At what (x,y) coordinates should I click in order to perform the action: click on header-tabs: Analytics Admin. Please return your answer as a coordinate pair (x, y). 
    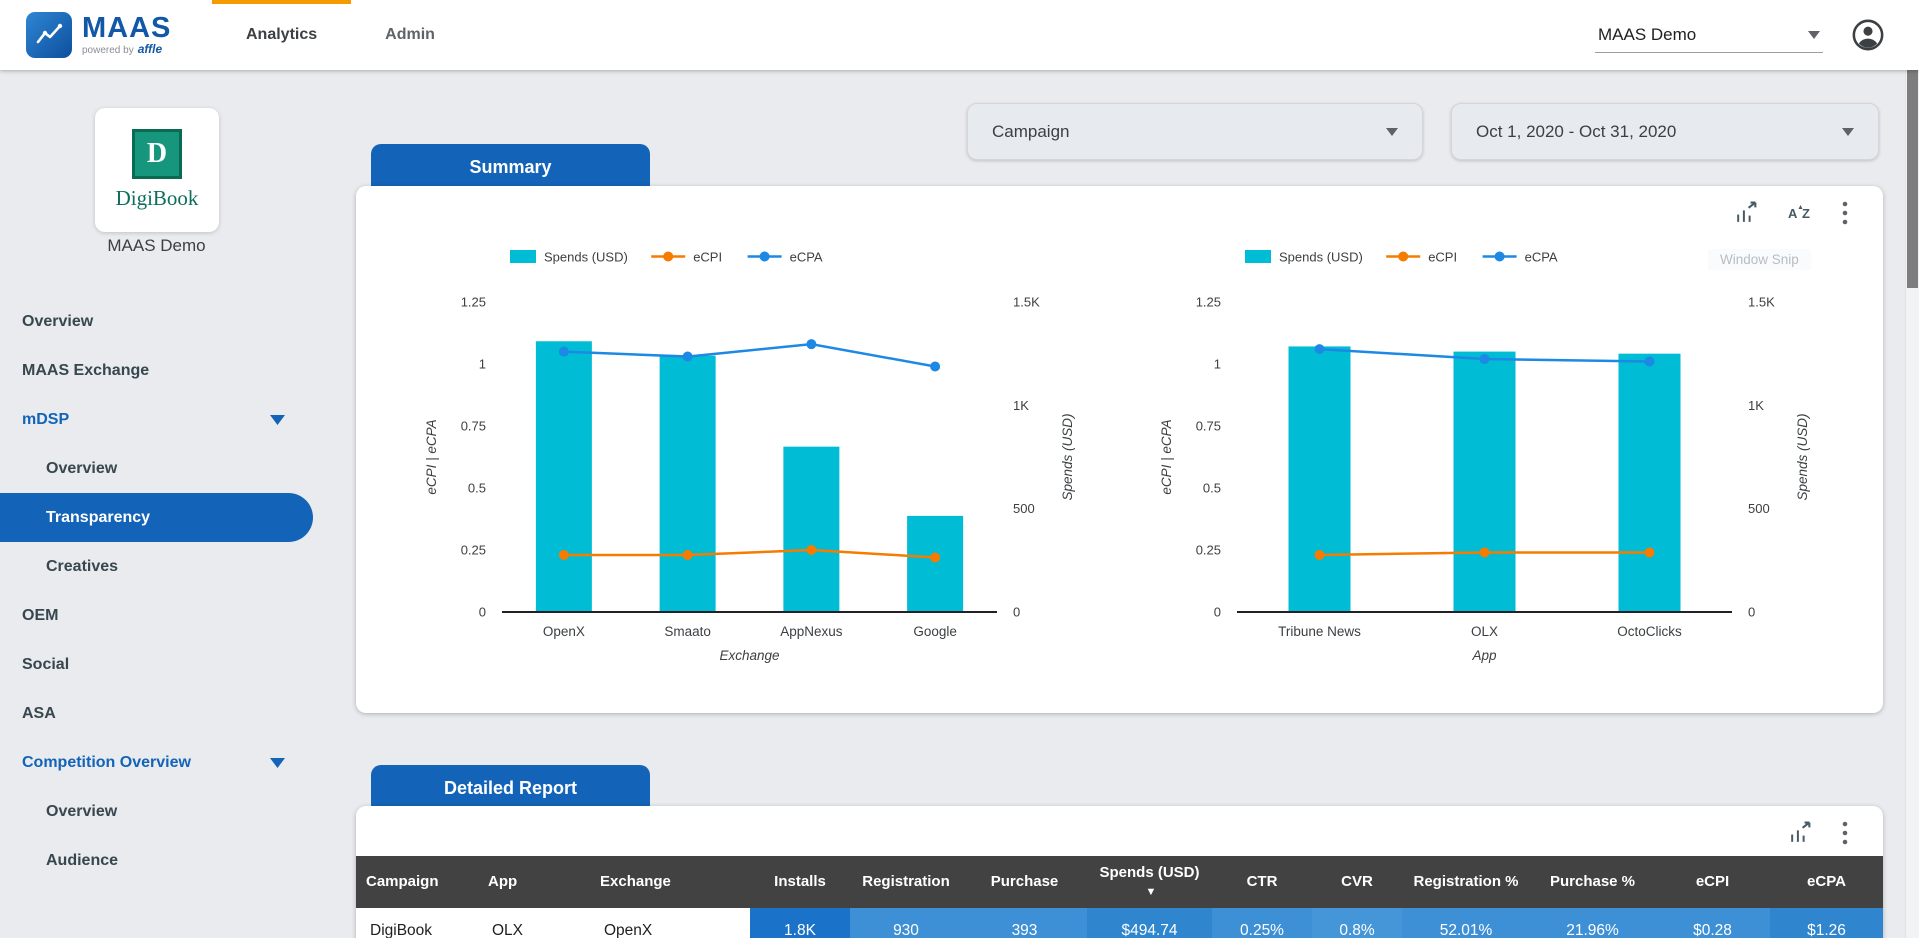
    Looking at the image, I should click on (340, 35).